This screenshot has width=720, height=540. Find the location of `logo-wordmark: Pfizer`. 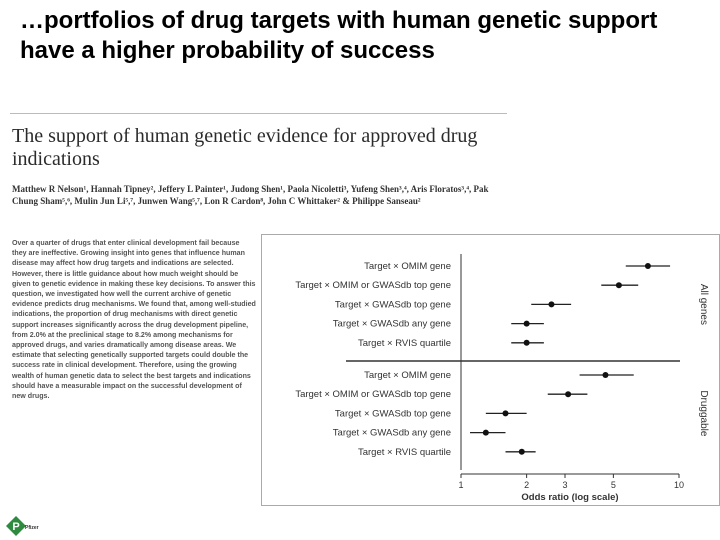

logo-wordmark: Pfizer is located at coordinates (32, 528).